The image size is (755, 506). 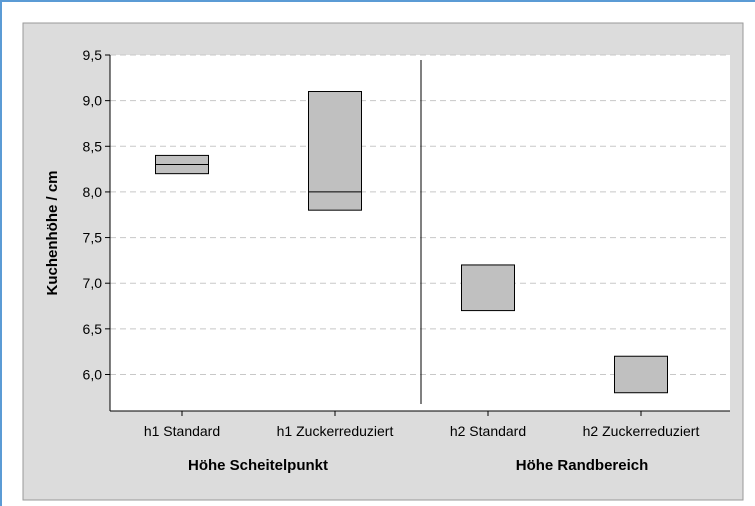 What do you see at coordinates (582, 465) in the screenshot?
I see `group-label: Höhe Randbereich` at bounding box center [582, 465].